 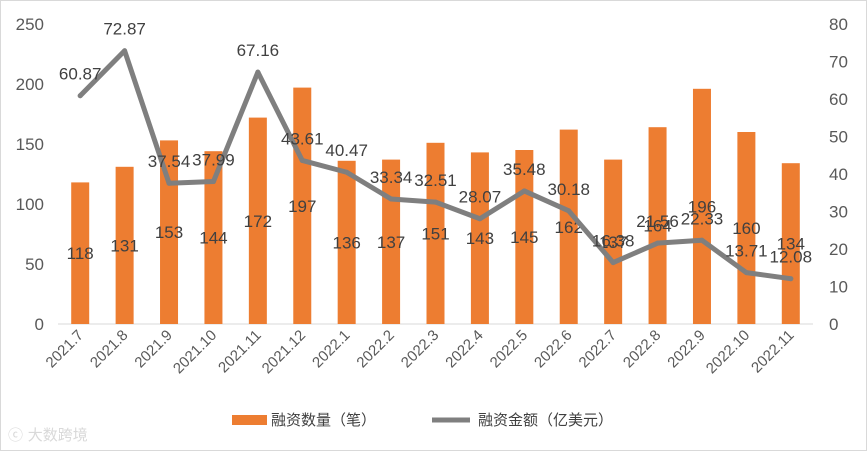 I want to click on line-data-label: 37.99, so click(x=213, y=160).